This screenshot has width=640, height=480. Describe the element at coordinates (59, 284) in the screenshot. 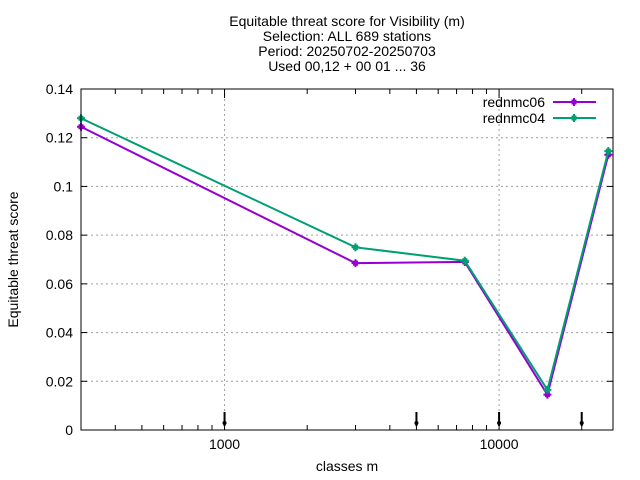

I see `y-tick-label: 0.06` at that location.